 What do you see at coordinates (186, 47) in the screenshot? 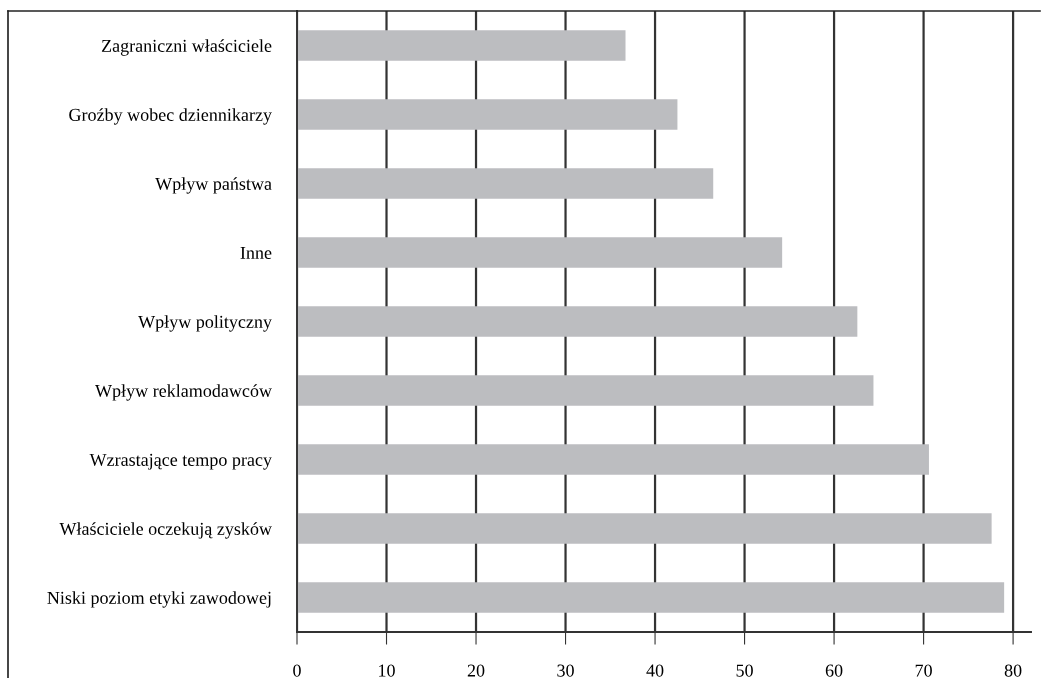
I see `y-tick-label: Zagraniczni właściciele` at bounding box center [186, 47].